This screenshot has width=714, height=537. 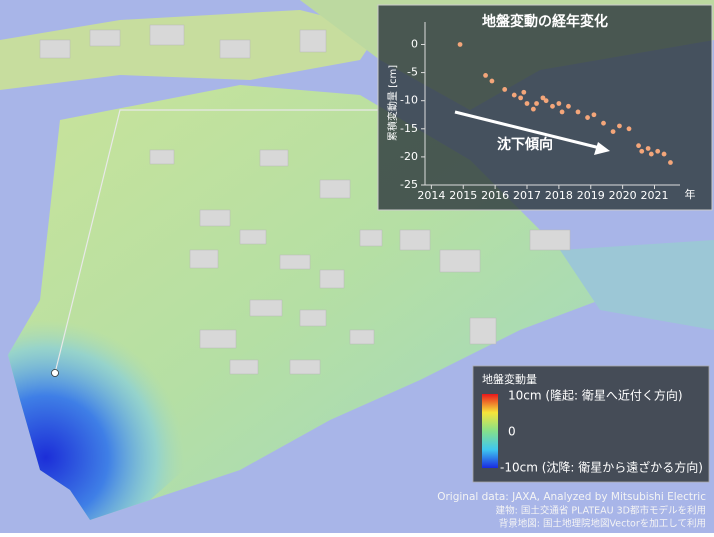 I want to click on y-tick-label: -5, so click(x=412, y=72).